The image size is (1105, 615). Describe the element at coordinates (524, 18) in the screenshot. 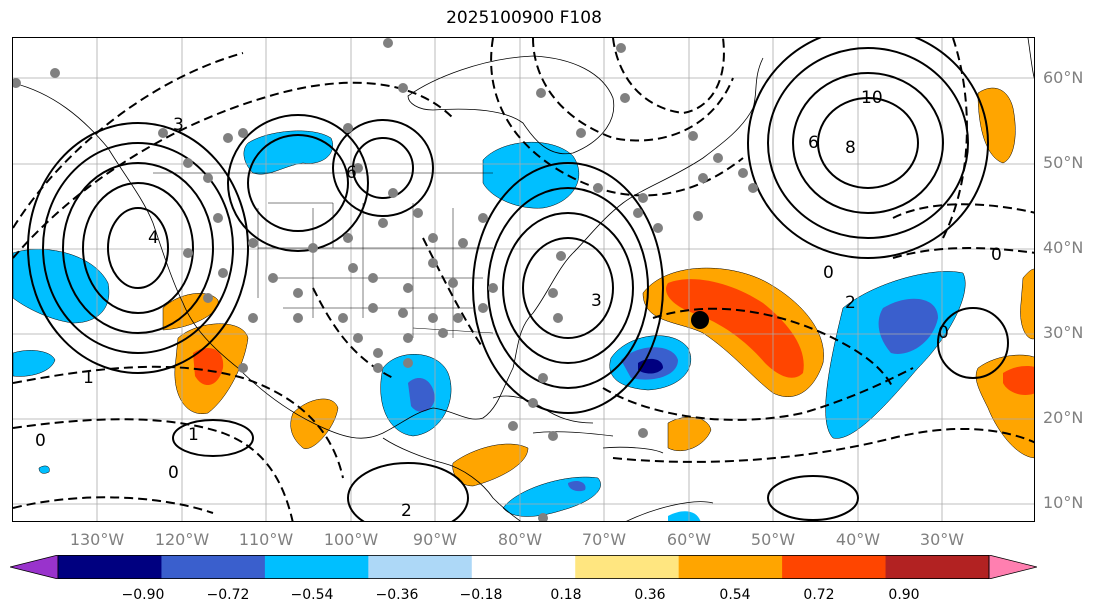

I see `map-title: 2025100900 F108` at that location.